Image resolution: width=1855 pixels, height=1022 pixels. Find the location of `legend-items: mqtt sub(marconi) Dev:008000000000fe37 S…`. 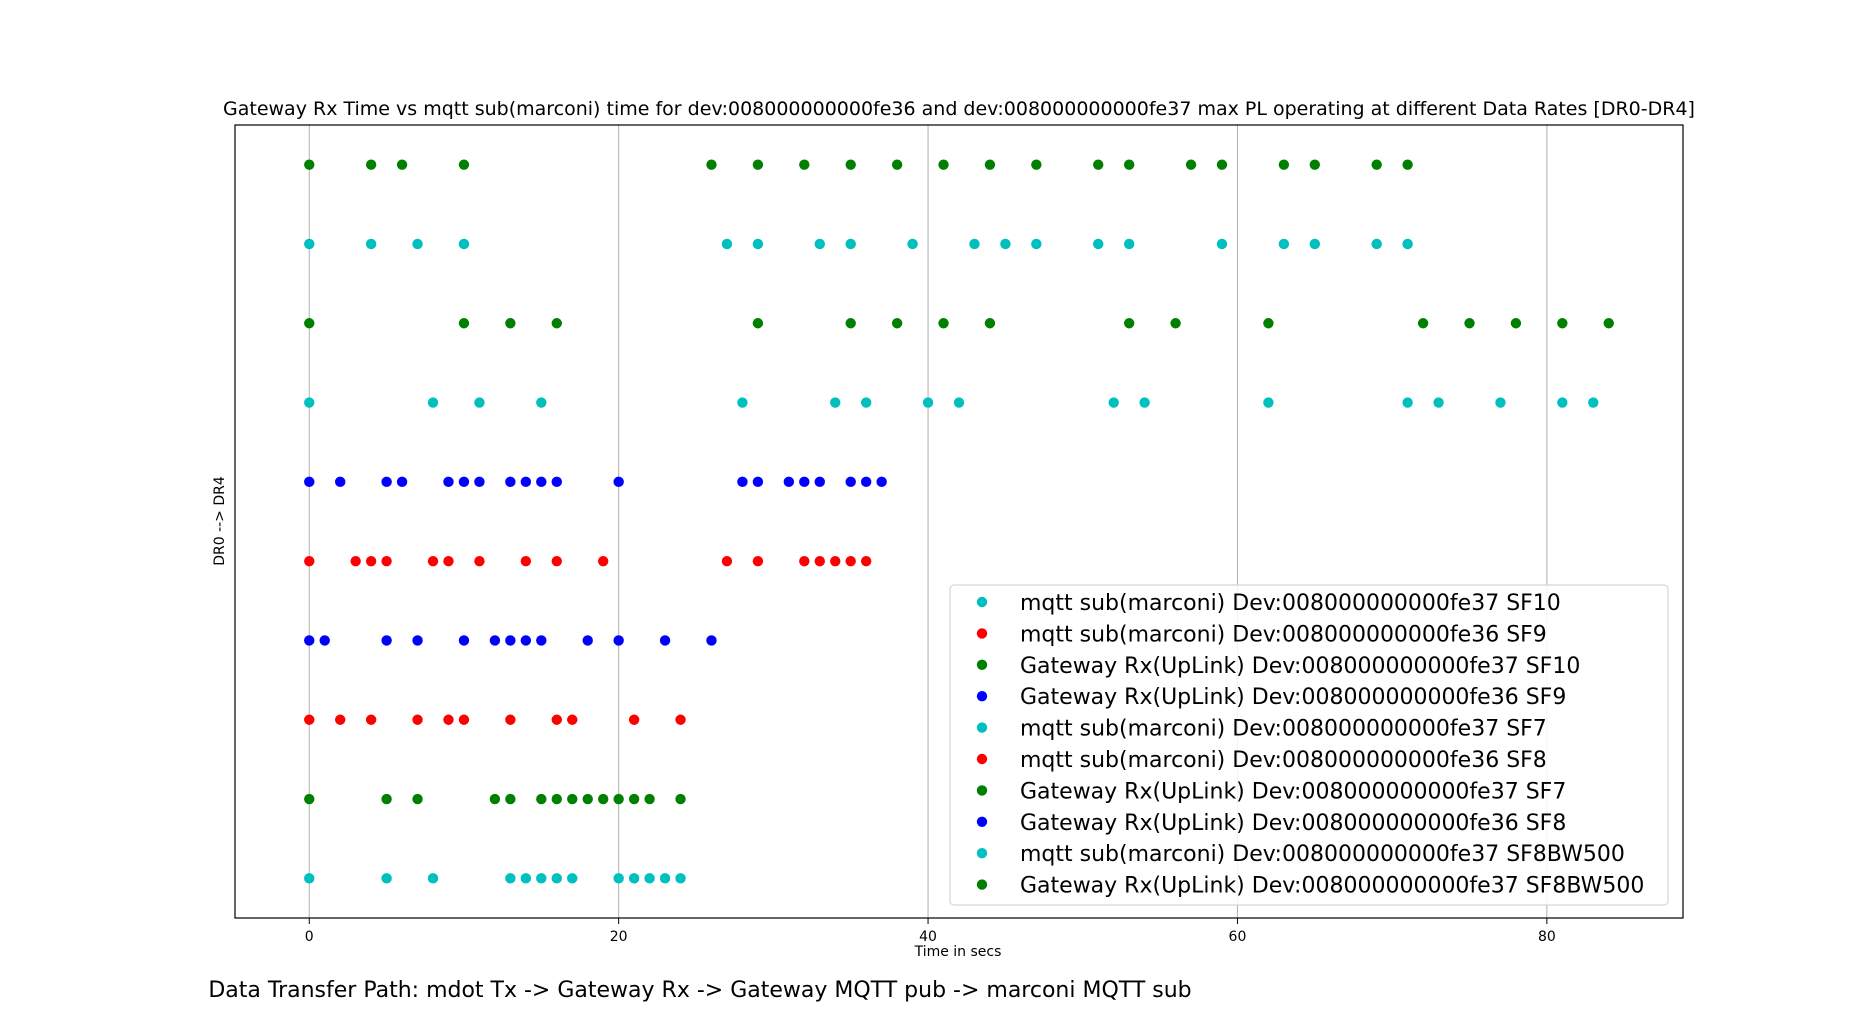

legend-items: mqtt sub(marconi) Dev:008000000000fe37 S… is located at coordinates (1310, 745).